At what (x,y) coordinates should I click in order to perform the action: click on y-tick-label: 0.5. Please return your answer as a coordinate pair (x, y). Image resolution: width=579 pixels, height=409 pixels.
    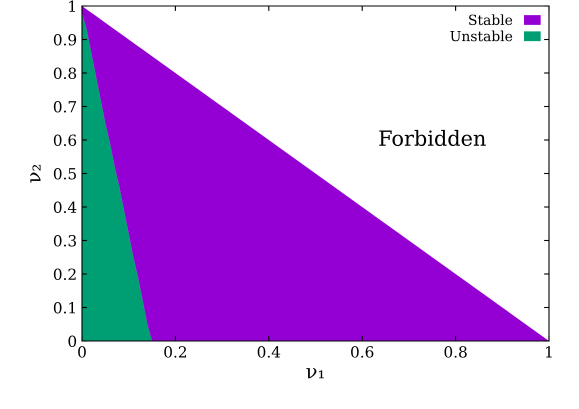
    Looking at the image, I should click on (65, 174).